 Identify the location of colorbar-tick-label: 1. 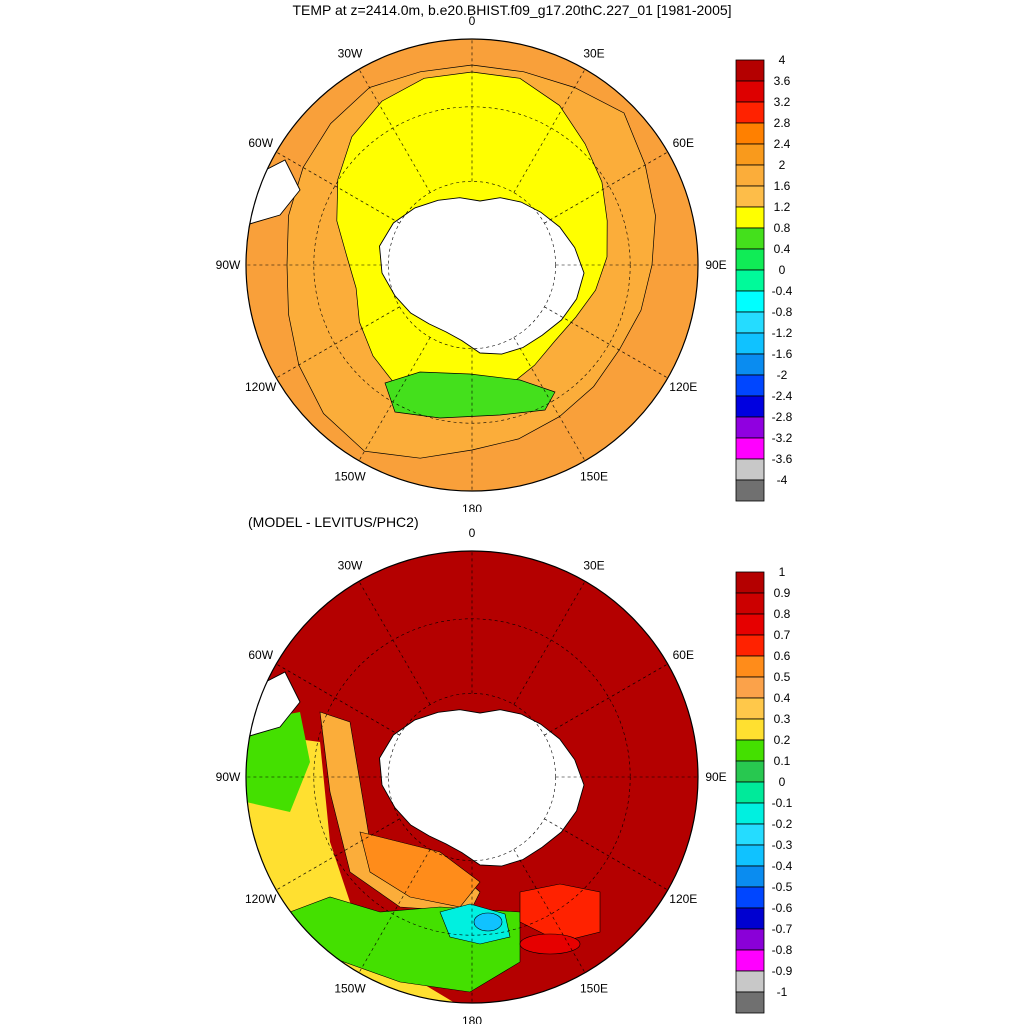
(782, 572).